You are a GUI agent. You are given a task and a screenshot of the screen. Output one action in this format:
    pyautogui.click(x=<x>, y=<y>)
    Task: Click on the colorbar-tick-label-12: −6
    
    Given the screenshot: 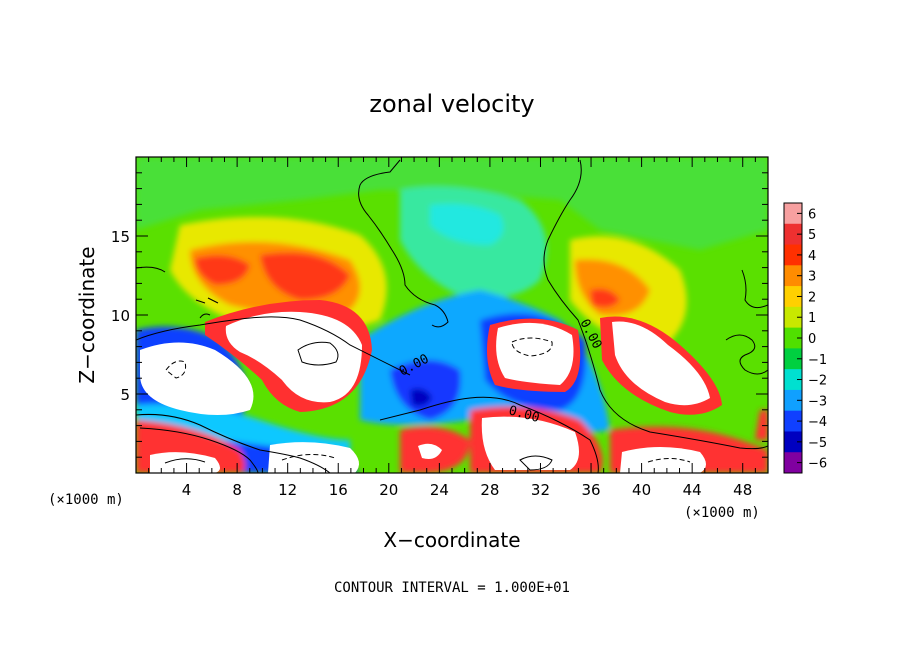 What is the action you would take?
    pyautogui.click(x=817, y=464)
    